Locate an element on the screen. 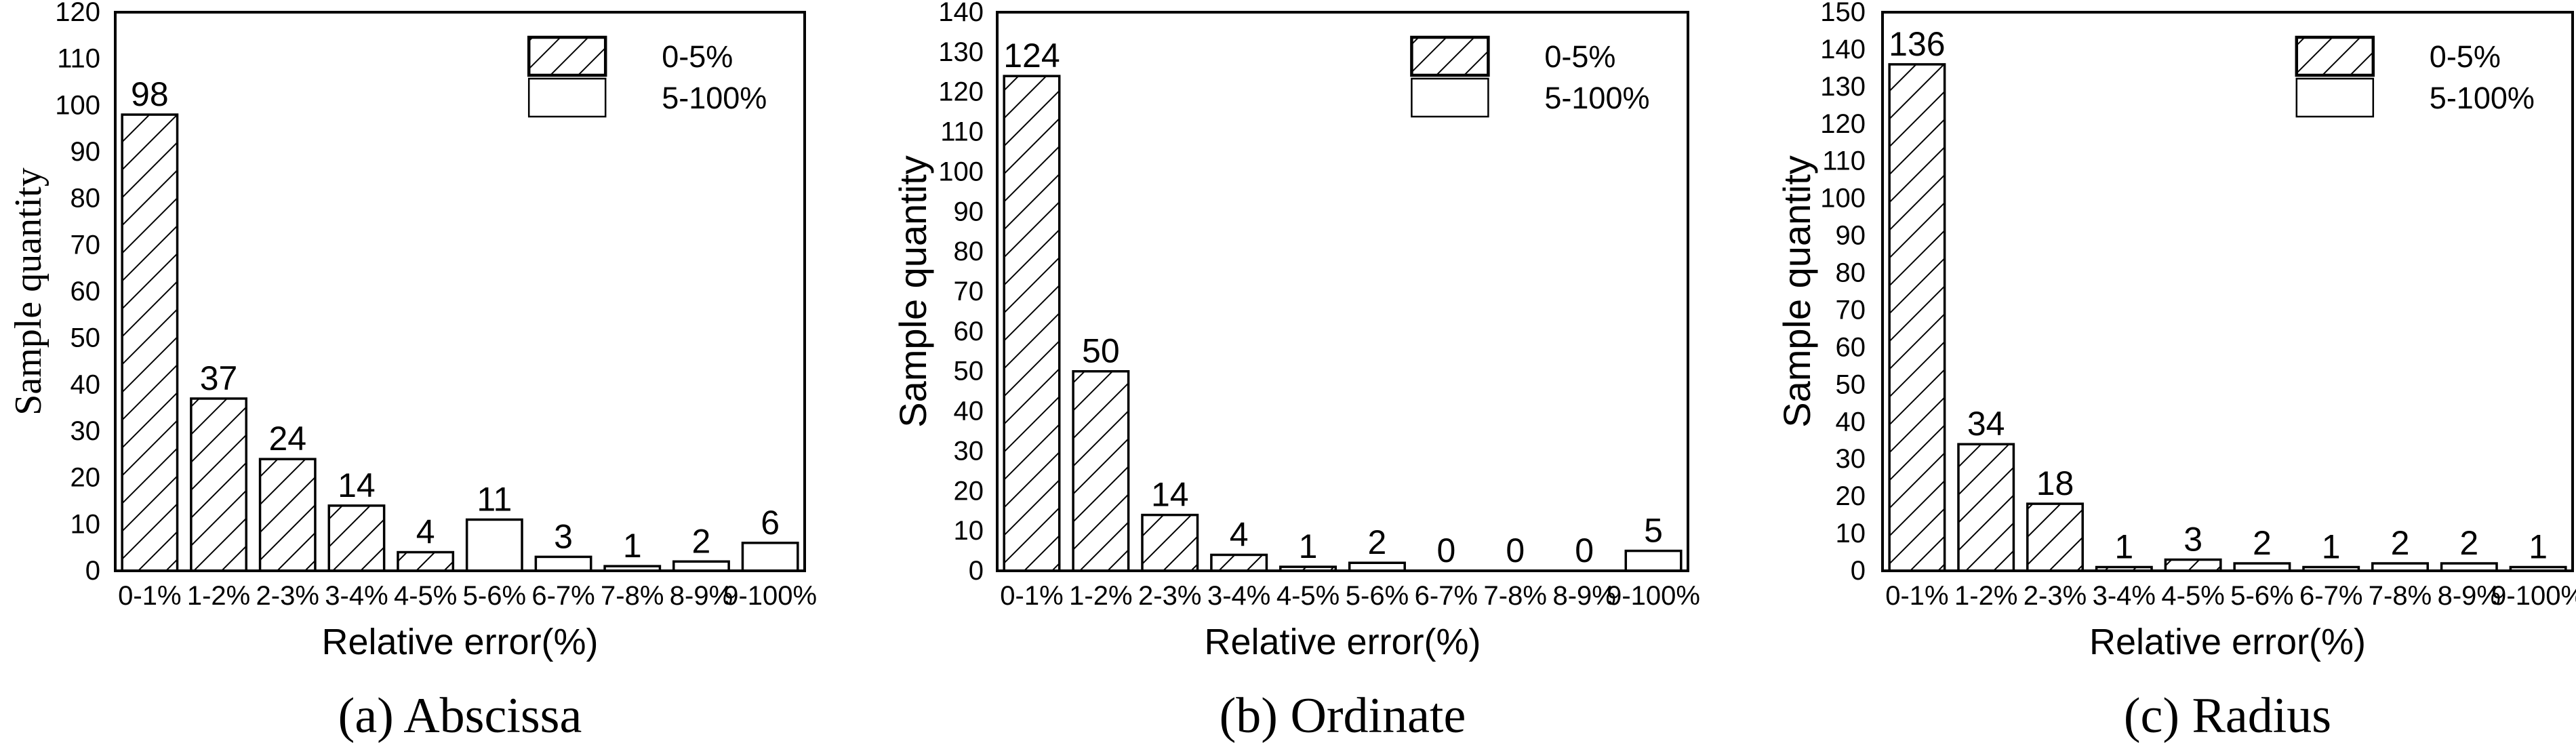  y-tick-label: 130 is located at coordinates (1843, 87).